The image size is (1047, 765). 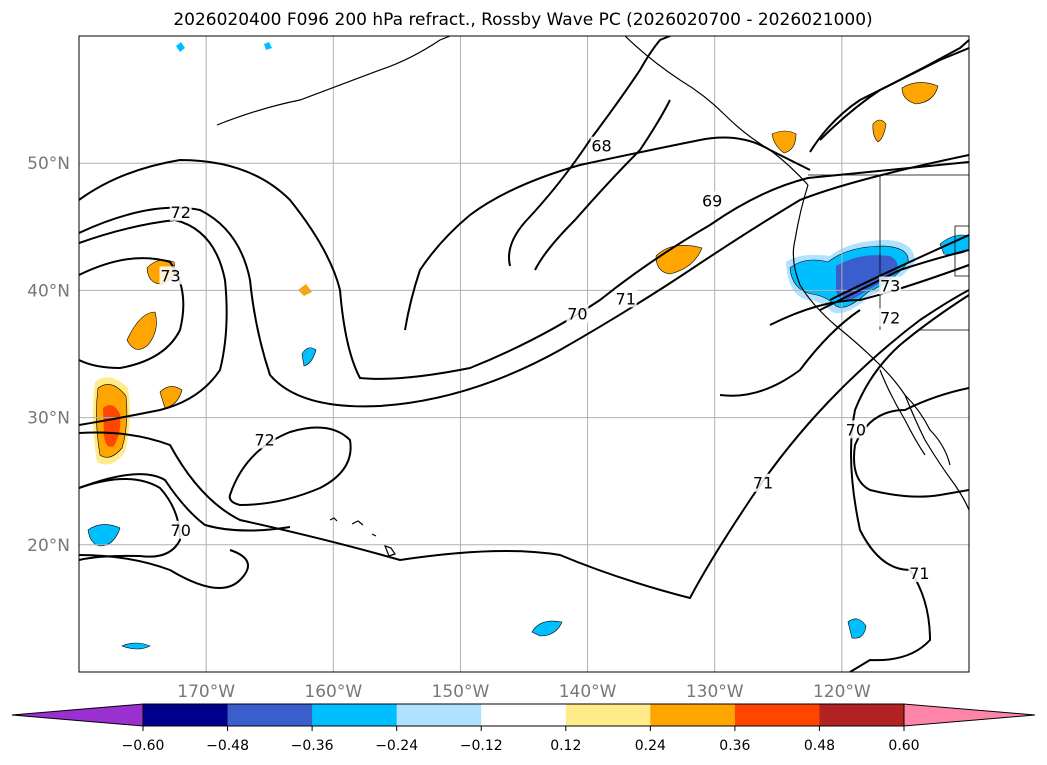 I want to click on colorbar-tick-label: −0.48, so click(x=227, y=746).